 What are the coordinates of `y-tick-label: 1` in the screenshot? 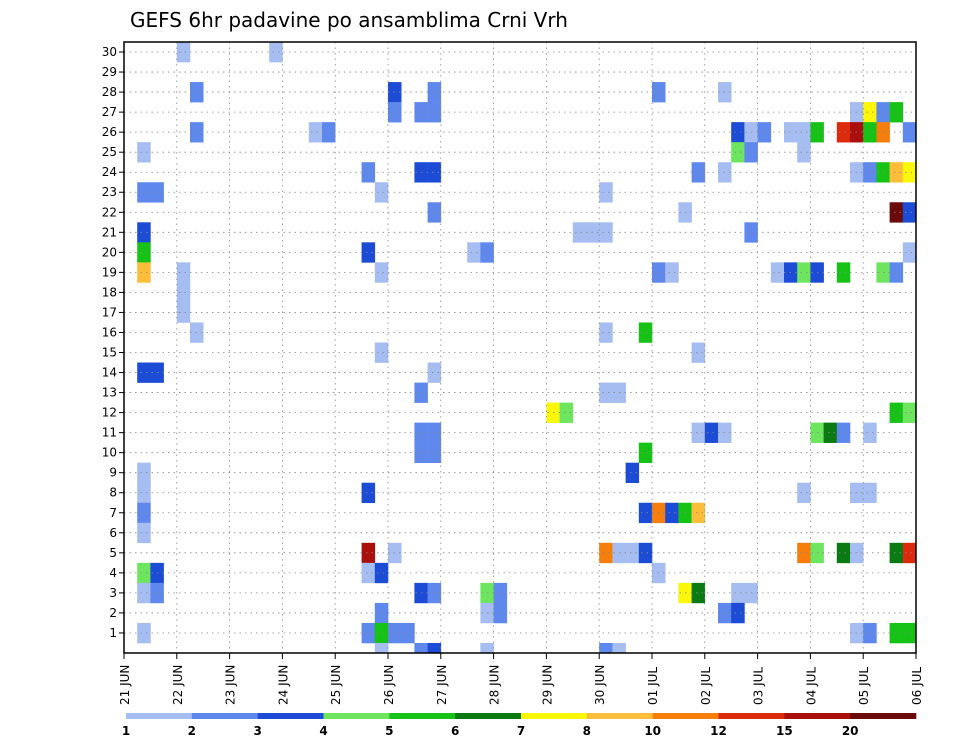 It's located at (113, 633).